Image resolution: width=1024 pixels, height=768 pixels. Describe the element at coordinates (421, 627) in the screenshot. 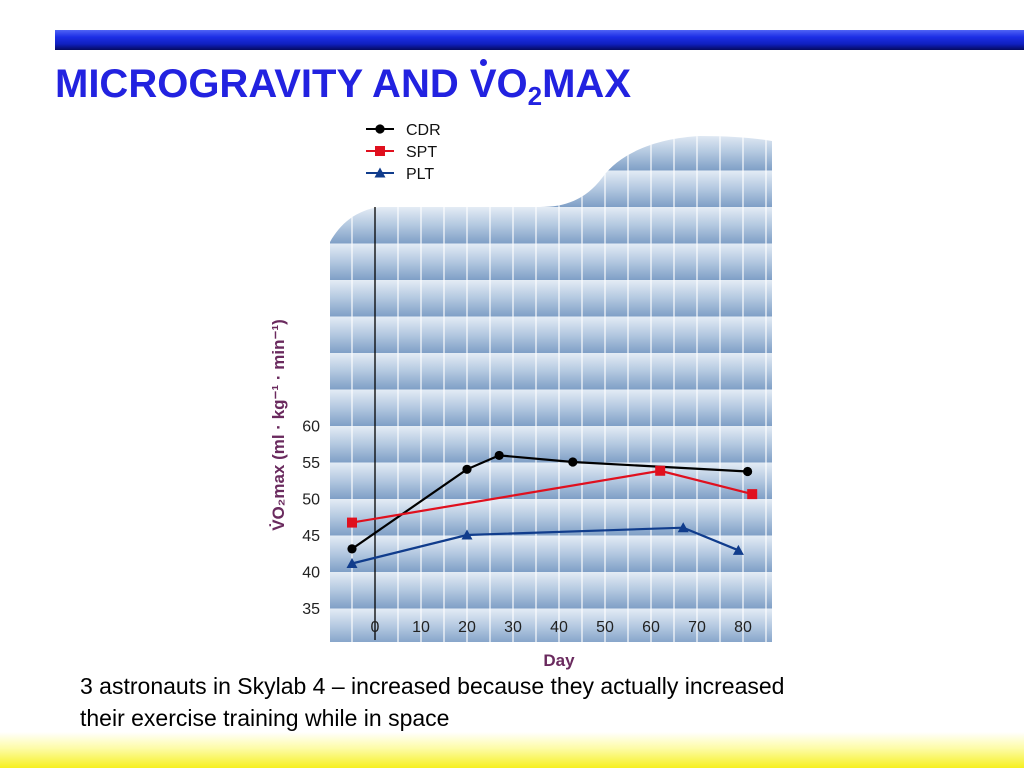

I see `x-tick-label: 10` at that location.